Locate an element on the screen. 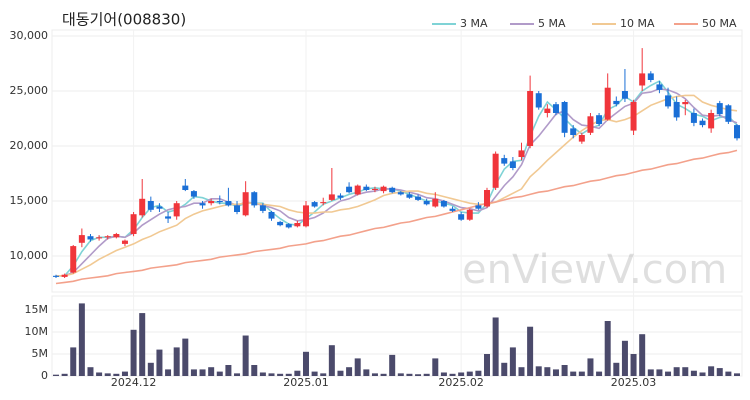 Image resolution: width=750 pixels, height=400 pixels. x-tick-label: 2024.12 is located at coordinates (134, 382).